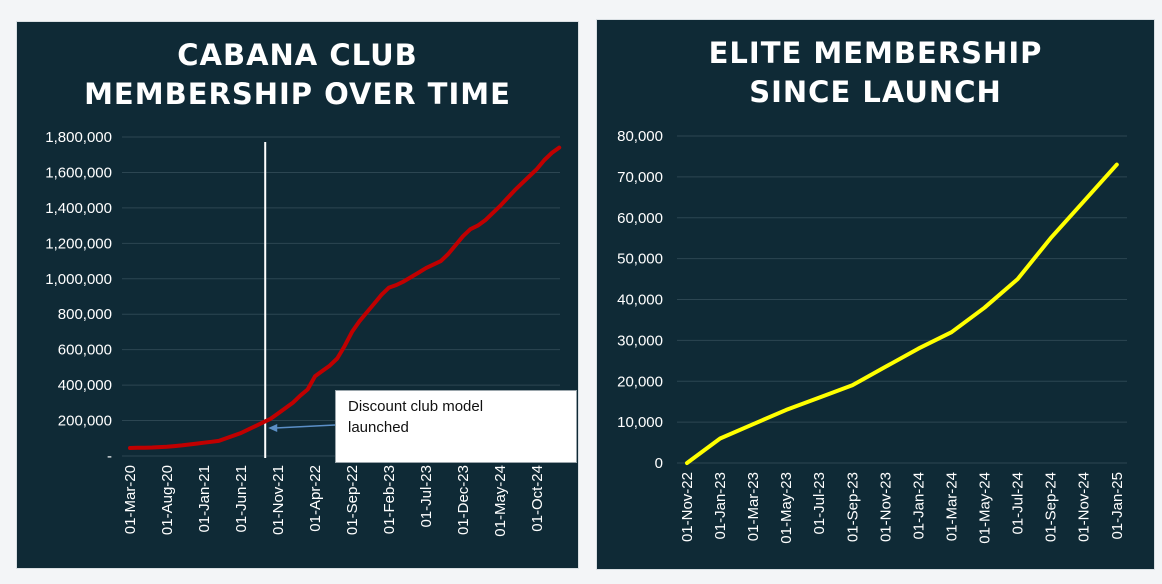 The image size is (1162, 584). Describe the element at coordinates (109, 456) in the screenshot. I see `y-tick-label: -` at that location.